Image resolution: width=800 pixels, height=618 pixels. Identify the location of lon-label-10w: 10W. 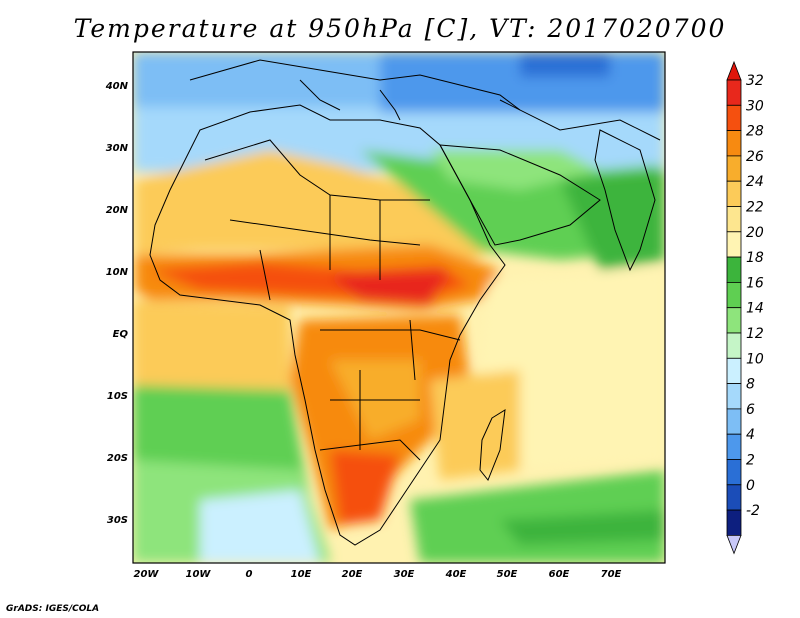
(199, 574).